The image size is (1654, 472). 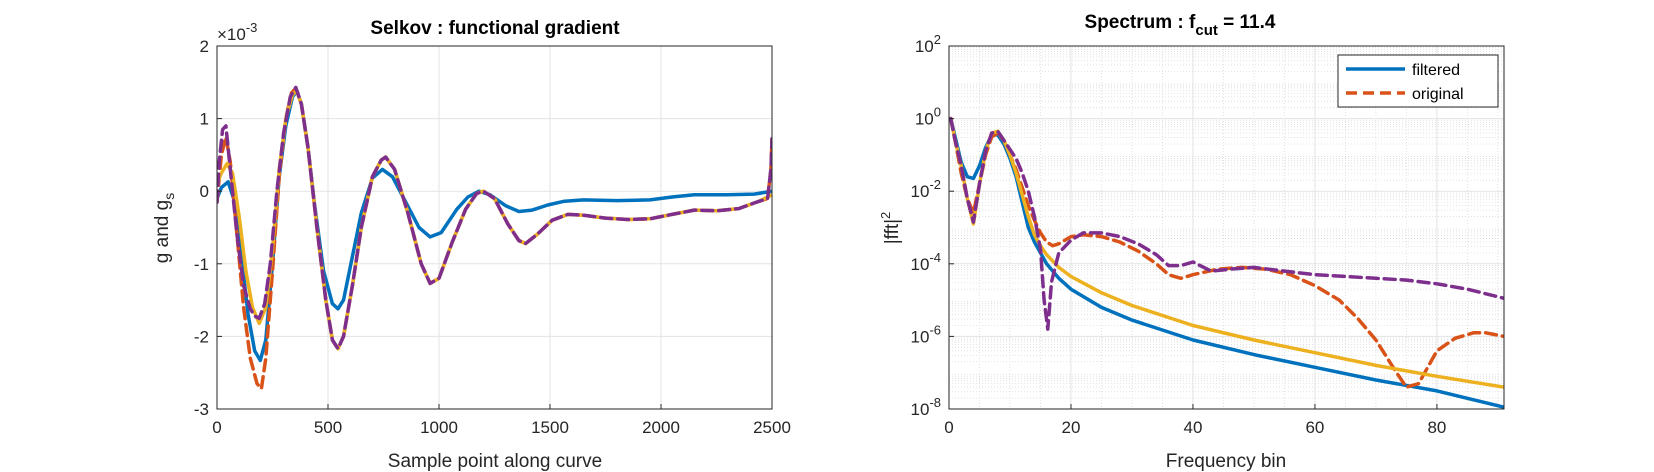 I want to click on y-tick-label: 0, so click(x=204, y=191).